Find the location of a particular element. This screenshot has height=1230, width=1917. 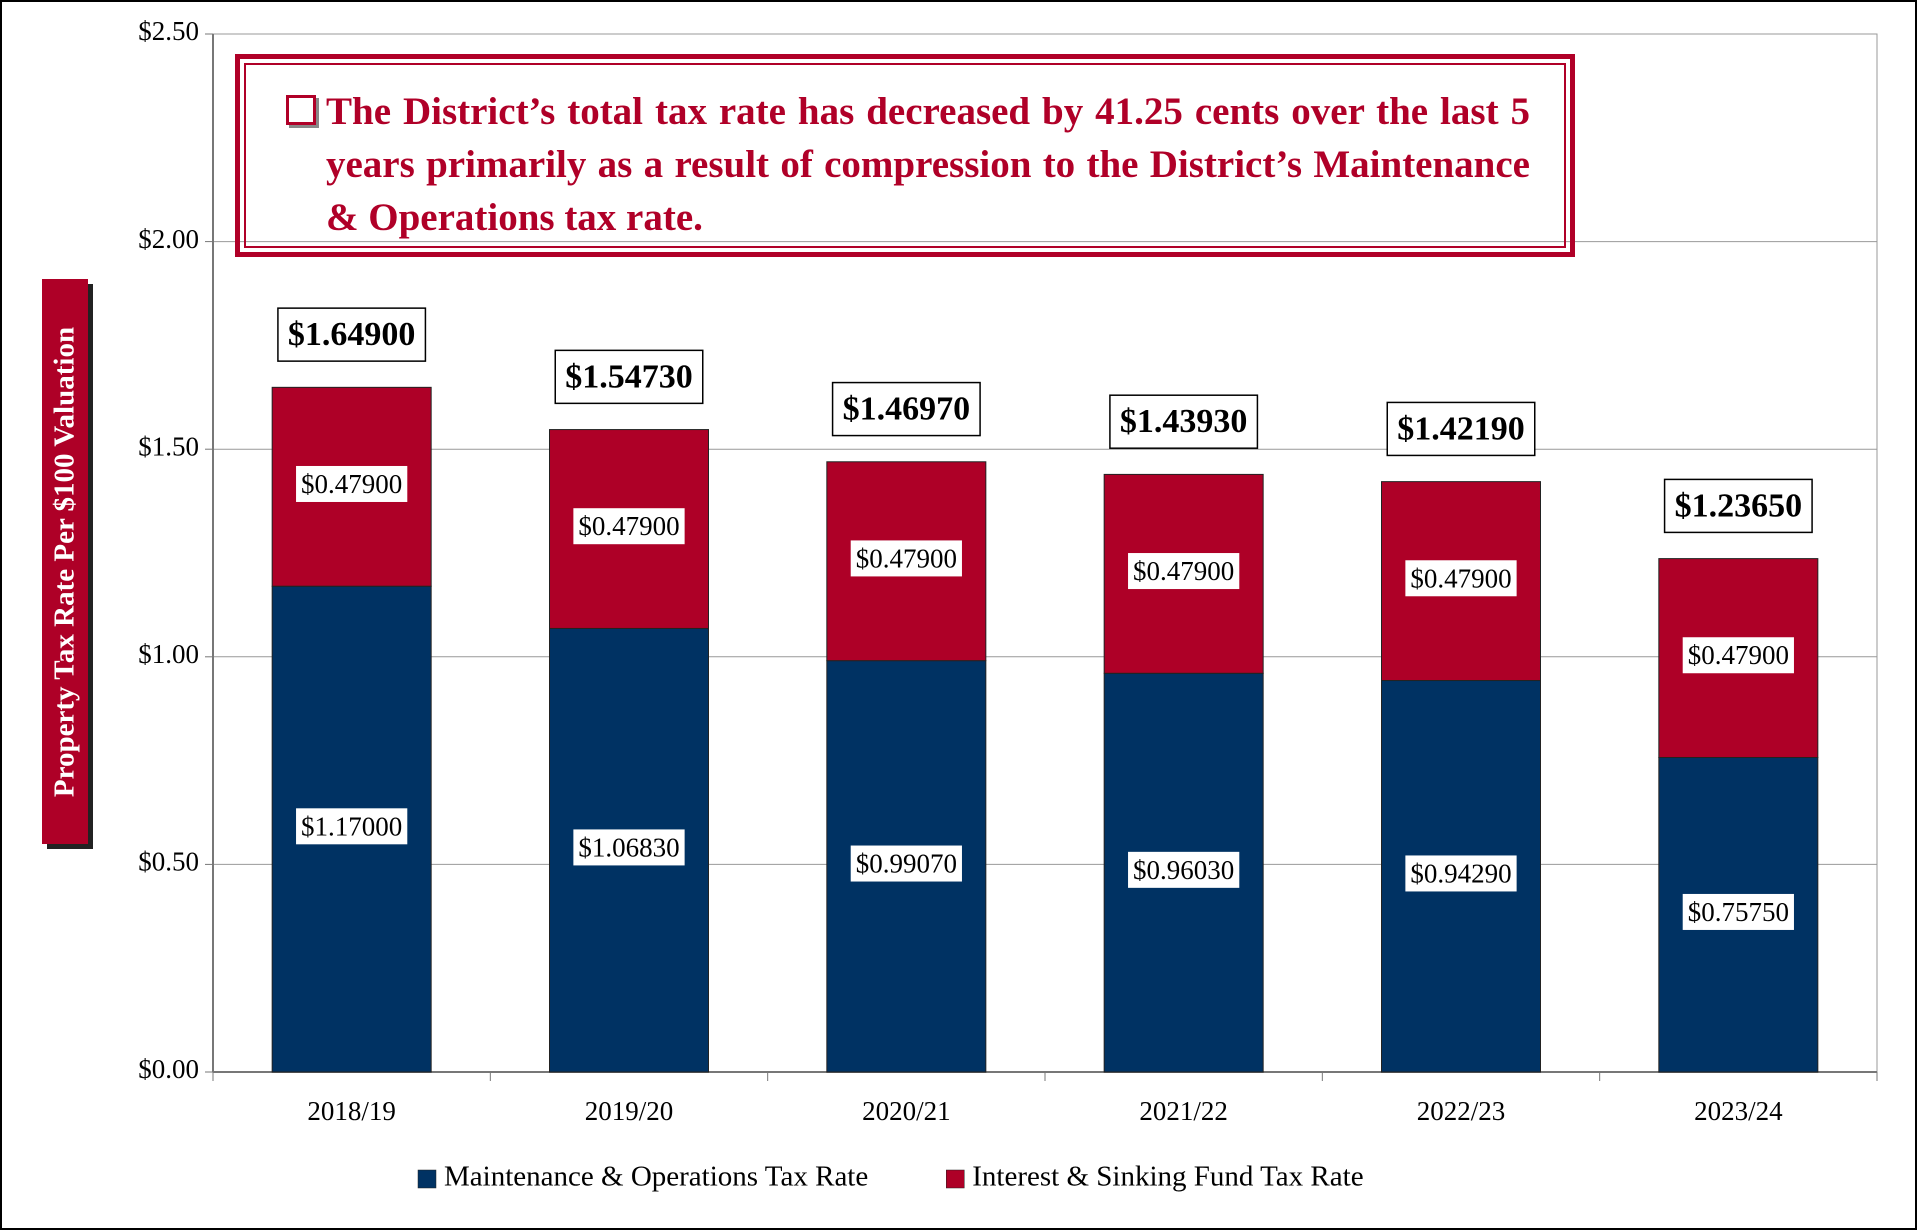

legend-label: Maintenance & Operations Tax Rate is located at coordinates (656, 1177).